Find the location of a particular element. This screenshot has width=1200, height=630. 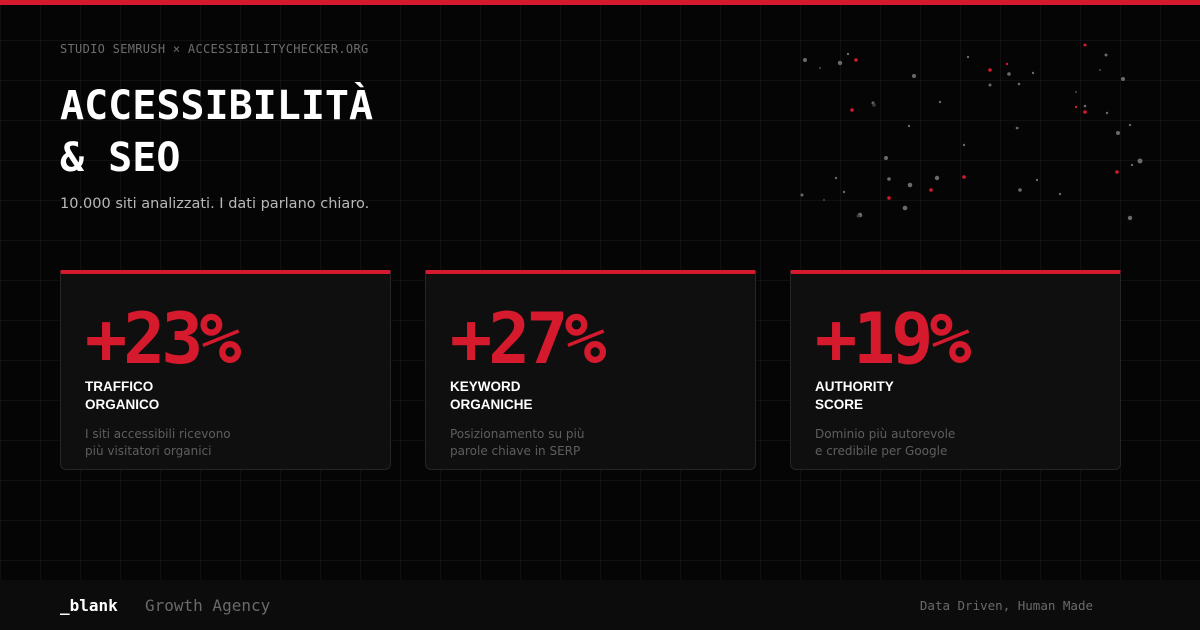

decorative-particles is located at coordinates (971, 132).